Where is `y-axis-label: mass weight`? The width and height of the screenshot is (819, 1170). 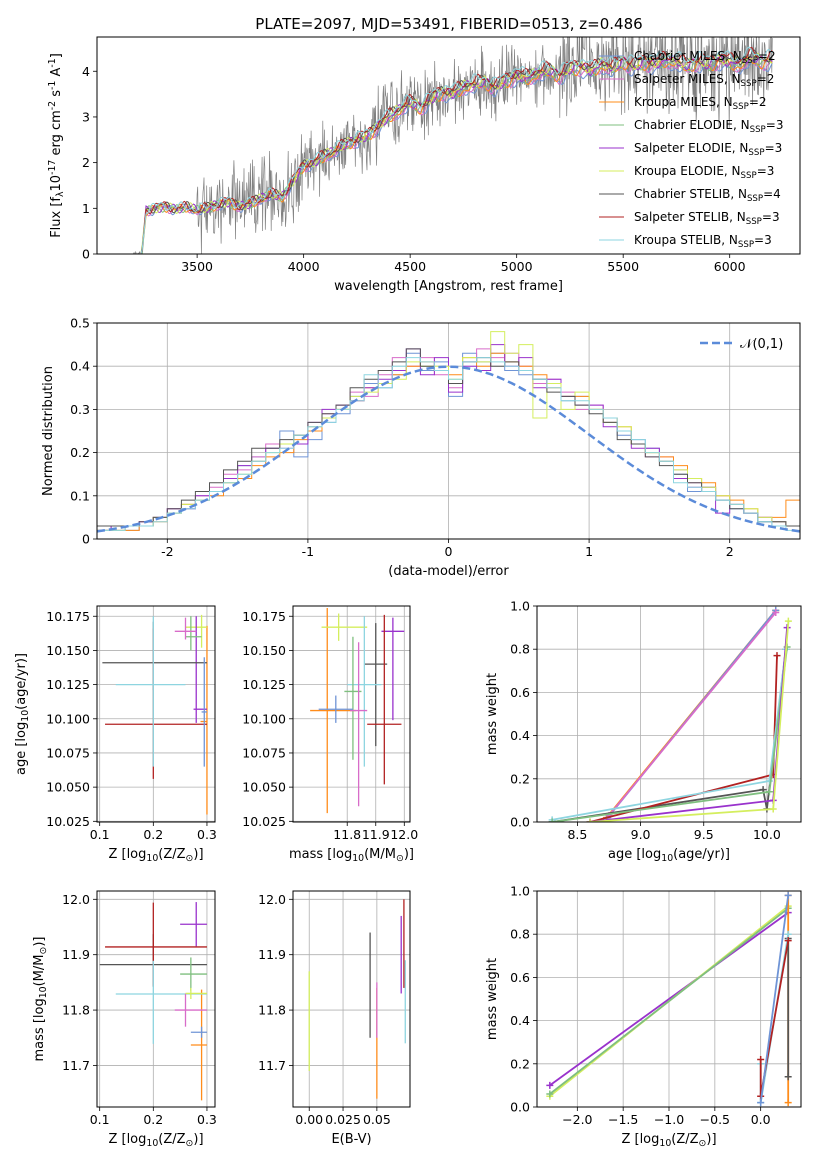 y-axis-label: mass weight is located at coordinates (492, 714).